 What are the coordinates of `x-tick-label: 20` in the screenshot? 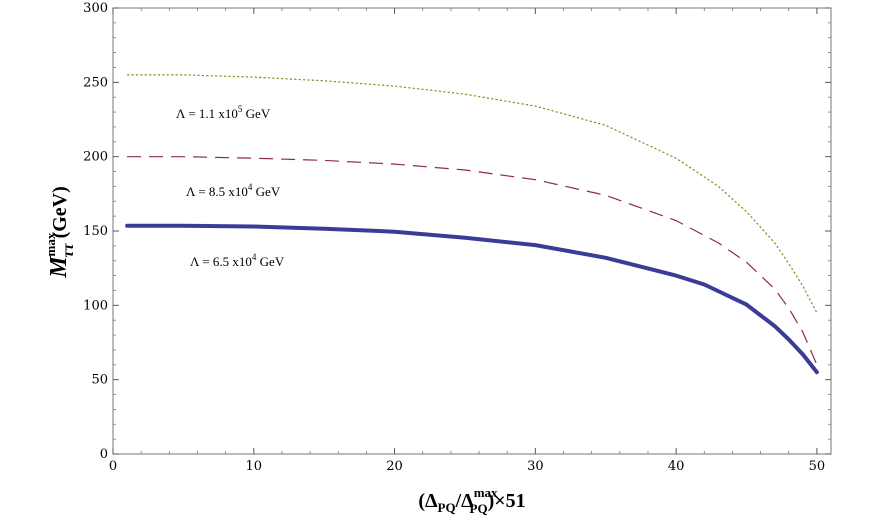 It's located at (394, 466).